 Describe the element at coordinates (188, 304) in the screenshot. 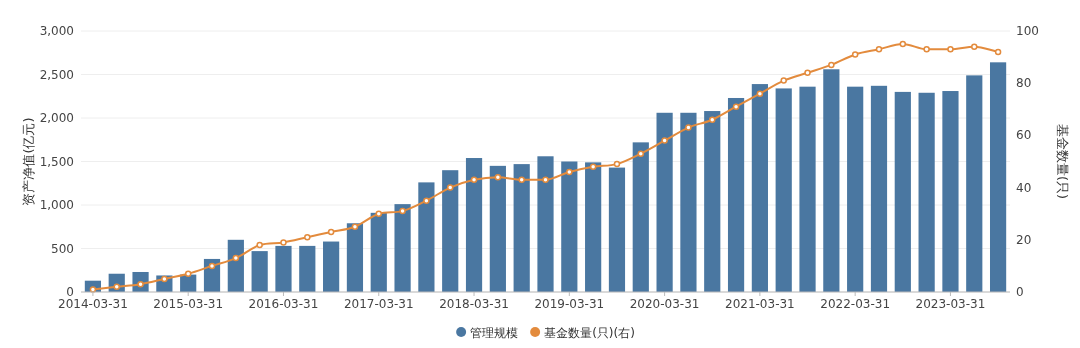

I see `x-tick-label: 2015-03-31` at that location.